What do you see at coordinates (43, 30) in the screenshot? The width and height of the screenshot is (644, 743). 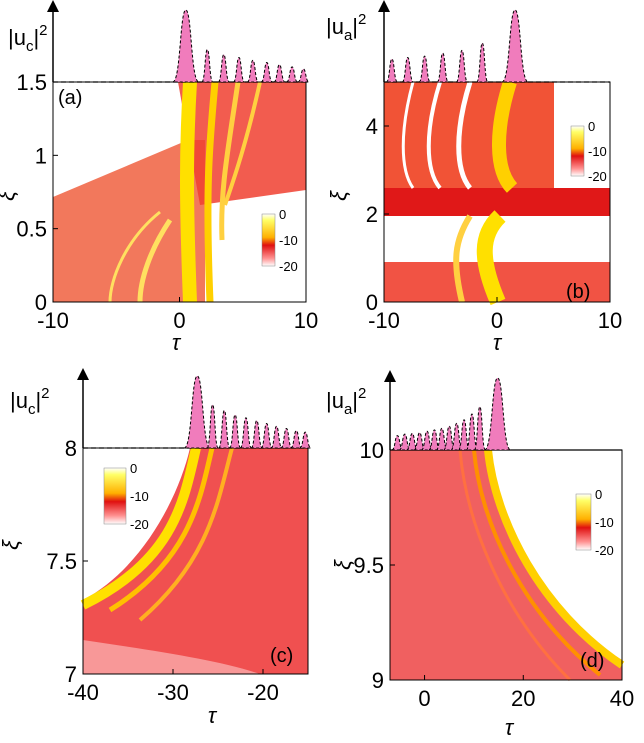 I see `panel-a-profile-label-sup: 2` at bounding box center [43, 30].